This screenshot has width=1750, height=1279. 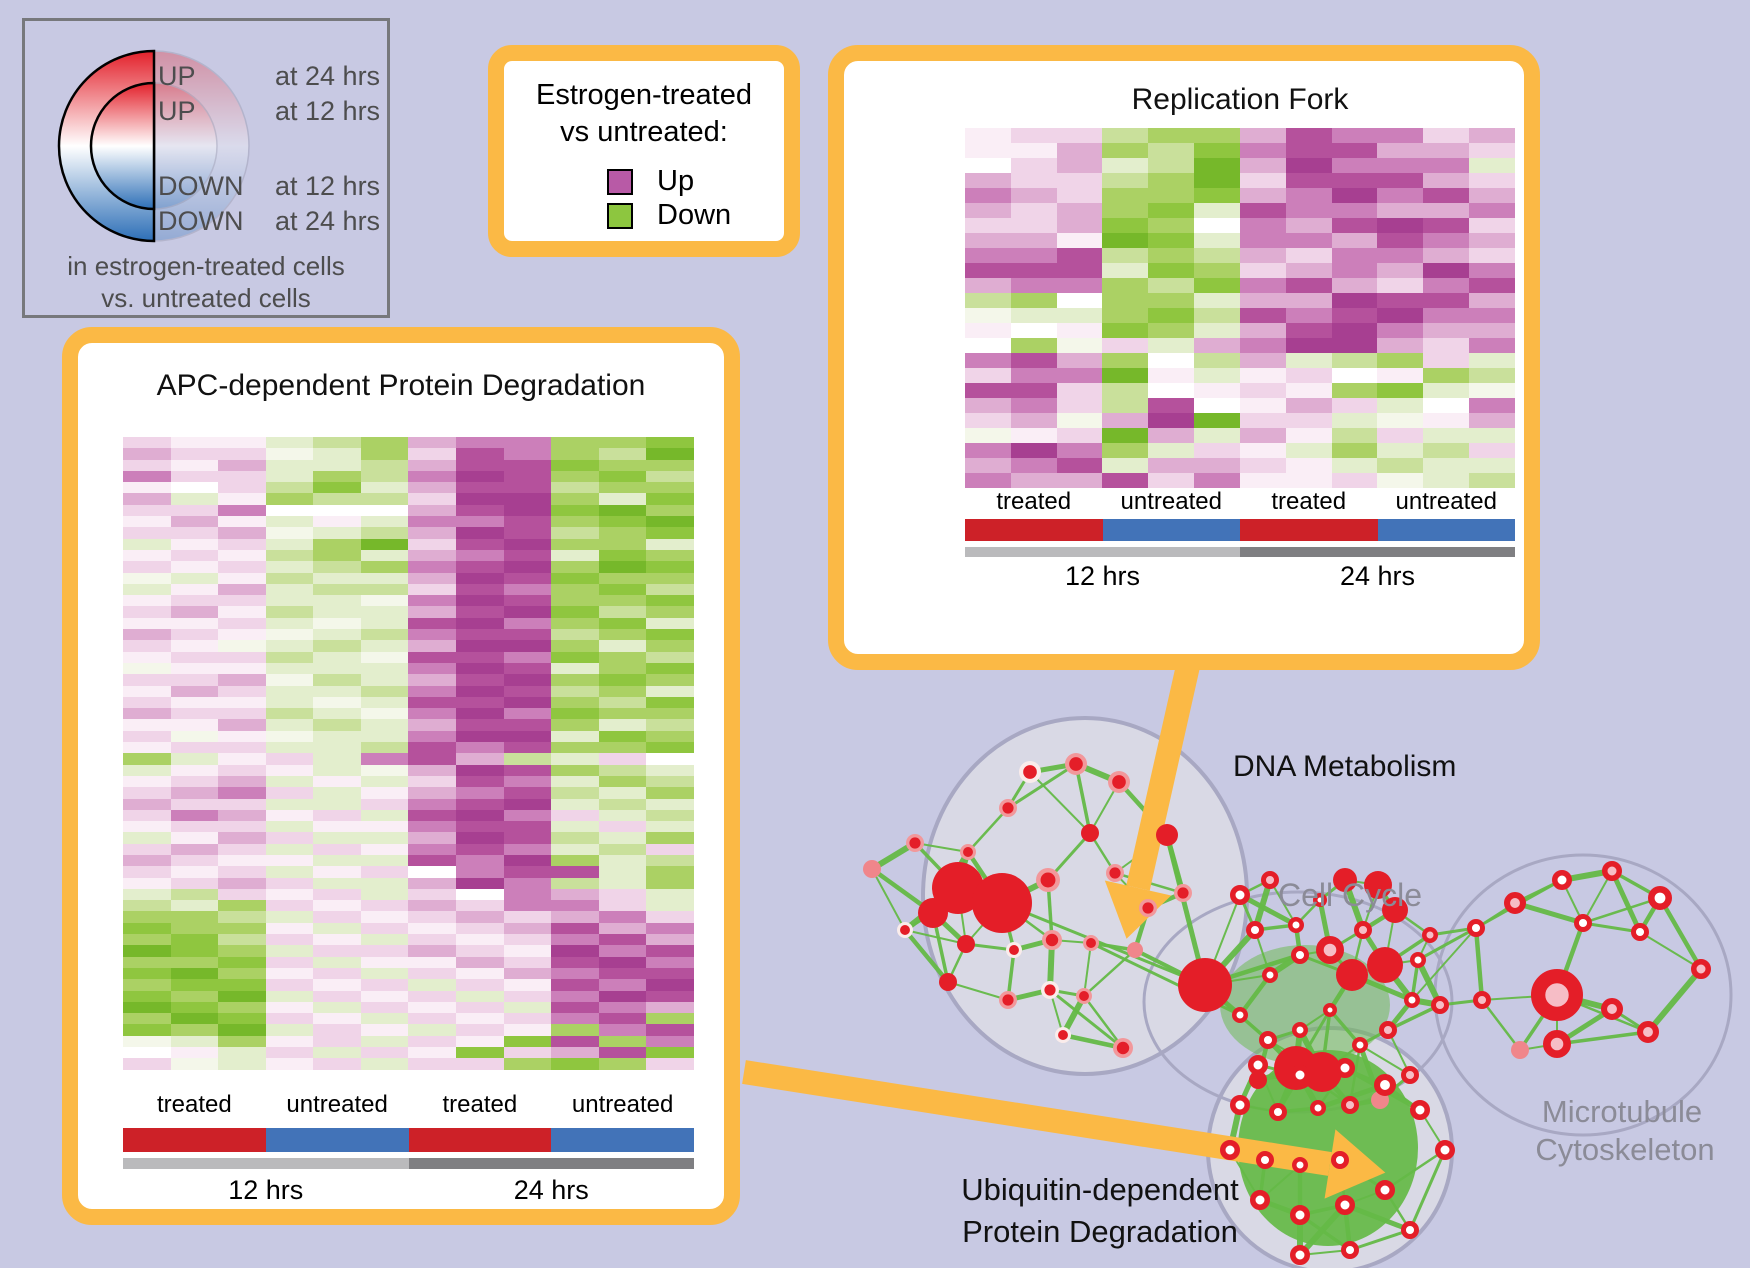 I want to click on group-label: untreated, so click(x=337, y=1104).